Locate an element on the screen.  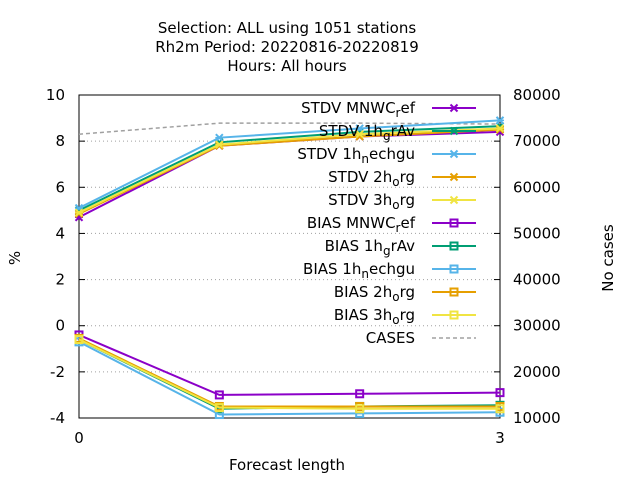
legend-label: STDV 3horg is located at coordinates (371, 201).